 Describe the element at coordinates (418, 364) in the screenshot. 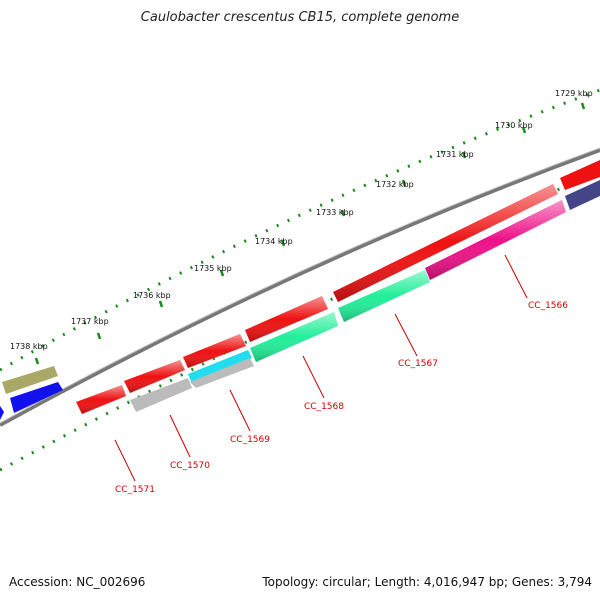

I see `gene-label-cc1567: CC_1567` at that location.